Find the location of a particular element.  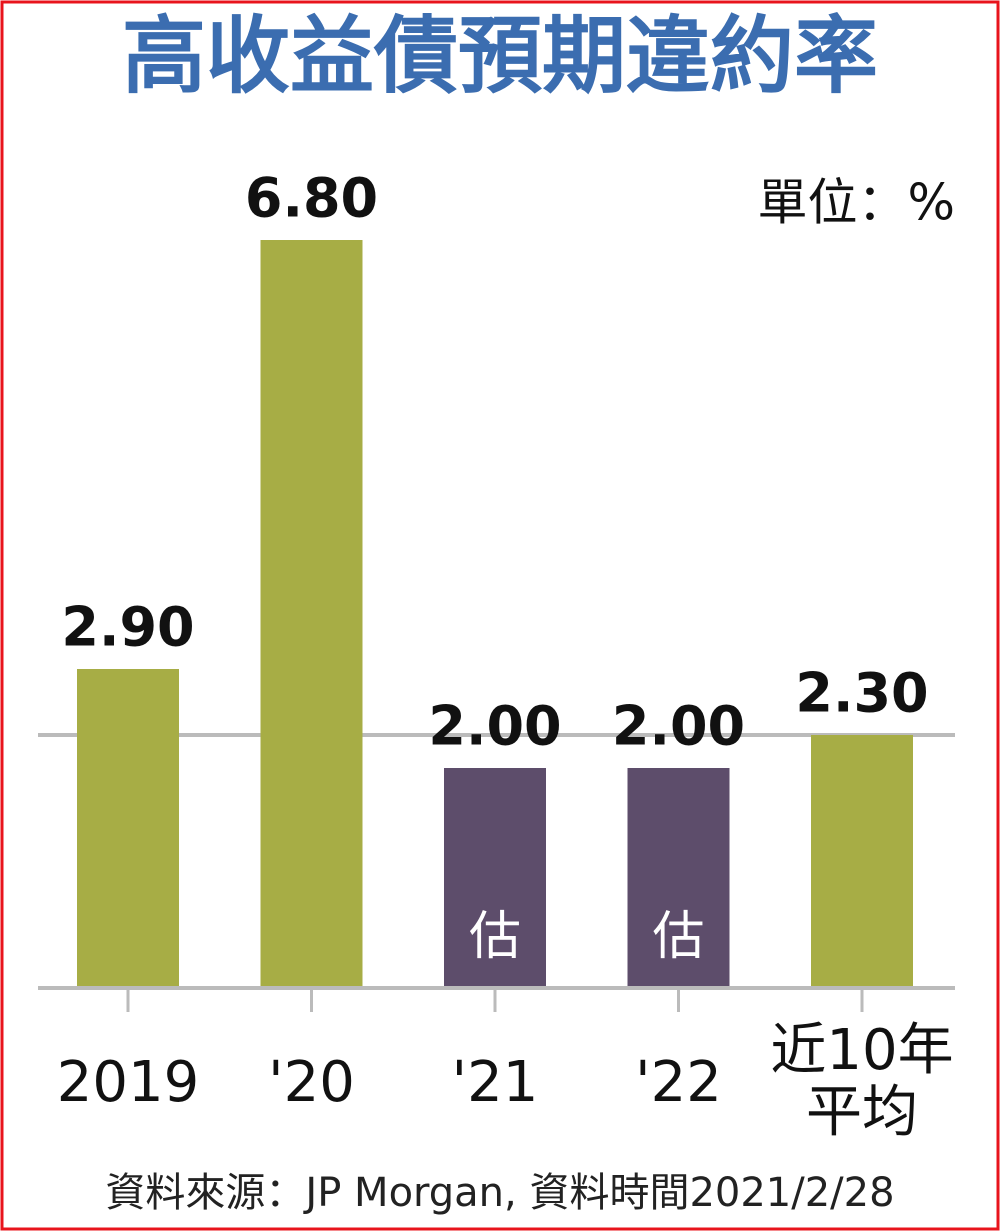

x-tick-label: 2019 is located at coordinates (128, 1082).